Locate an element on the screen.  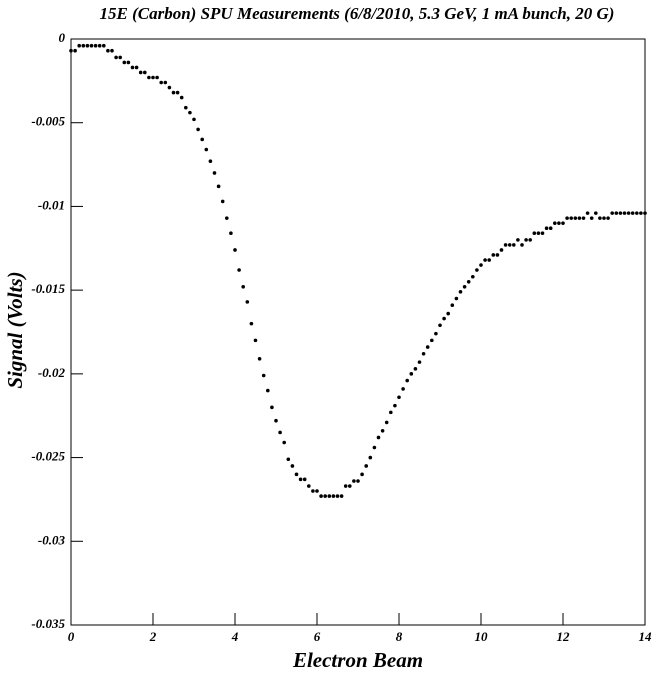
x-tick-label: 4 is located at coordinates (235, 636).